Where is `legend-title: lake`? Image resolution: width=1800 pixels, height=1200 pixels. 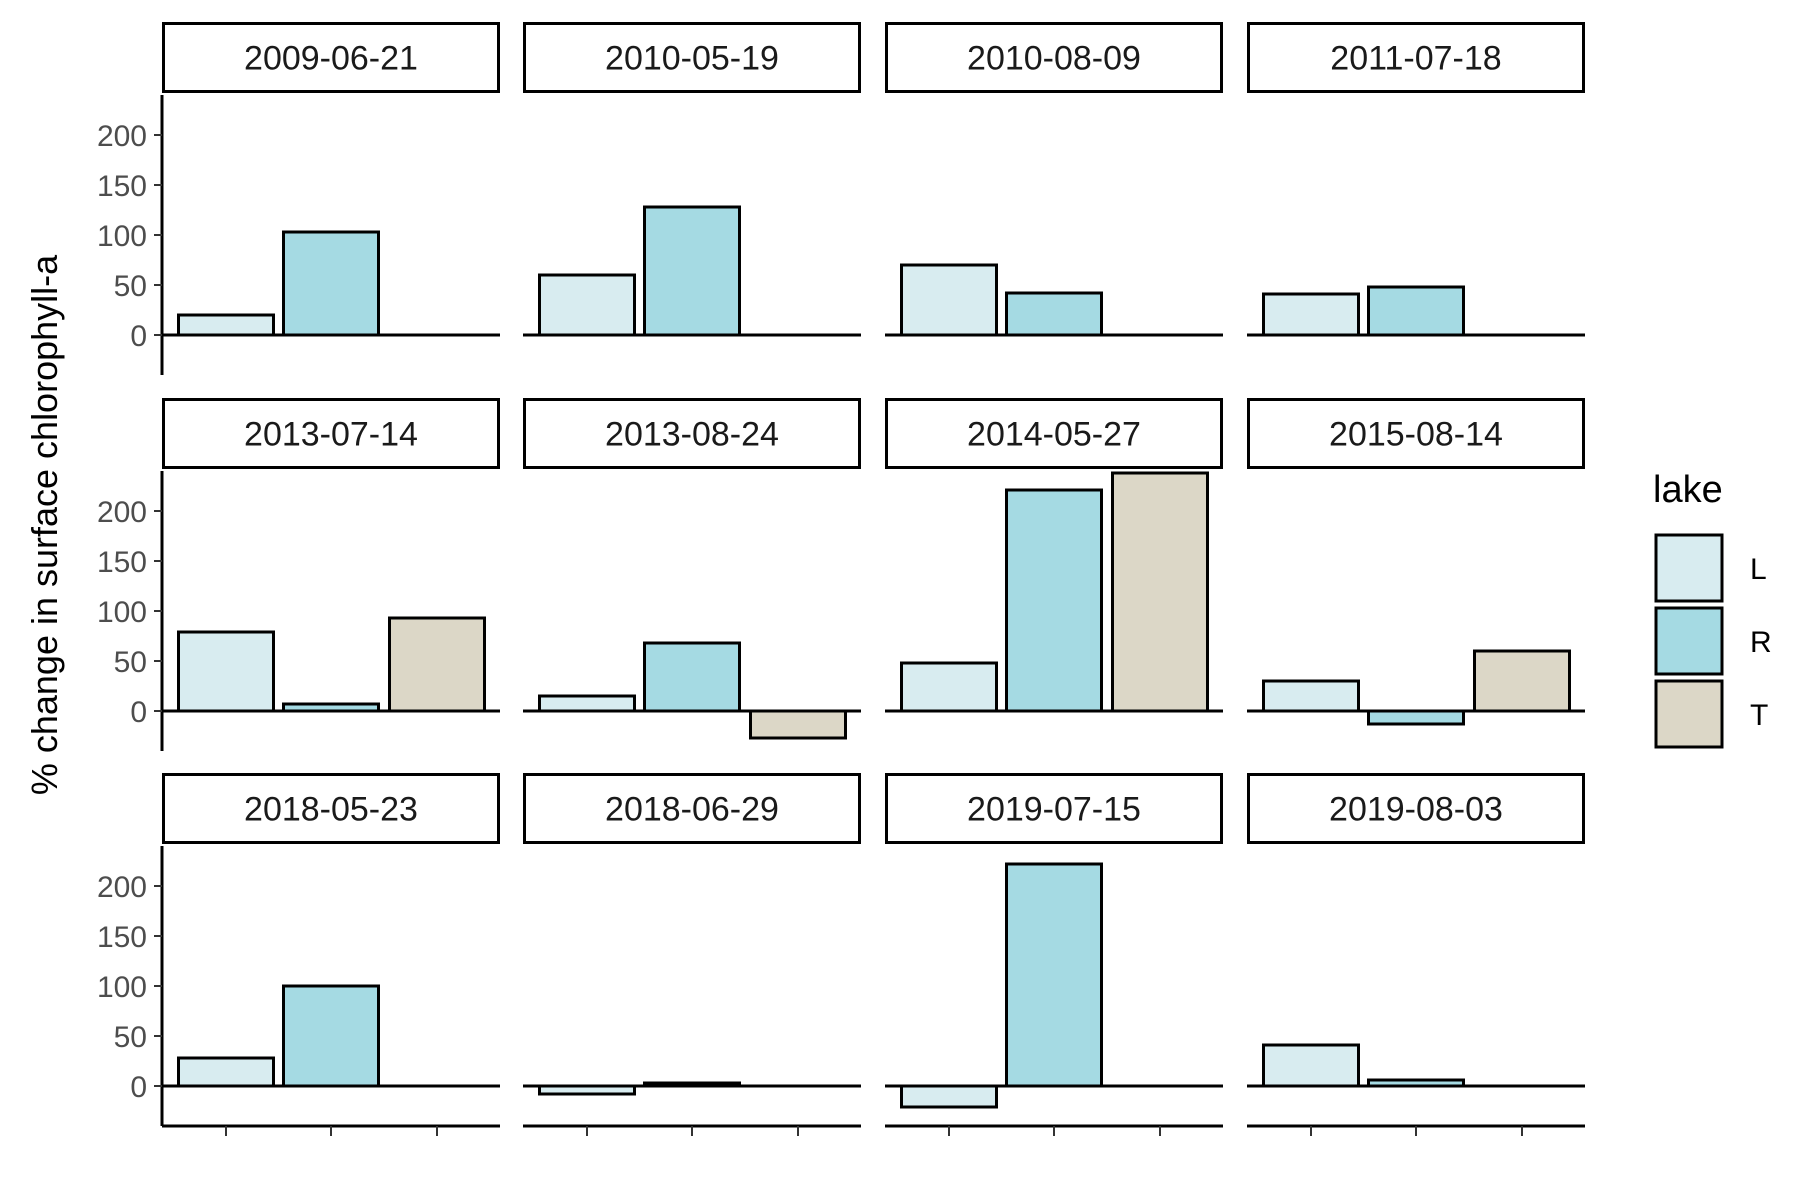
legend-title: lake is located at coordinates (1688, 490).